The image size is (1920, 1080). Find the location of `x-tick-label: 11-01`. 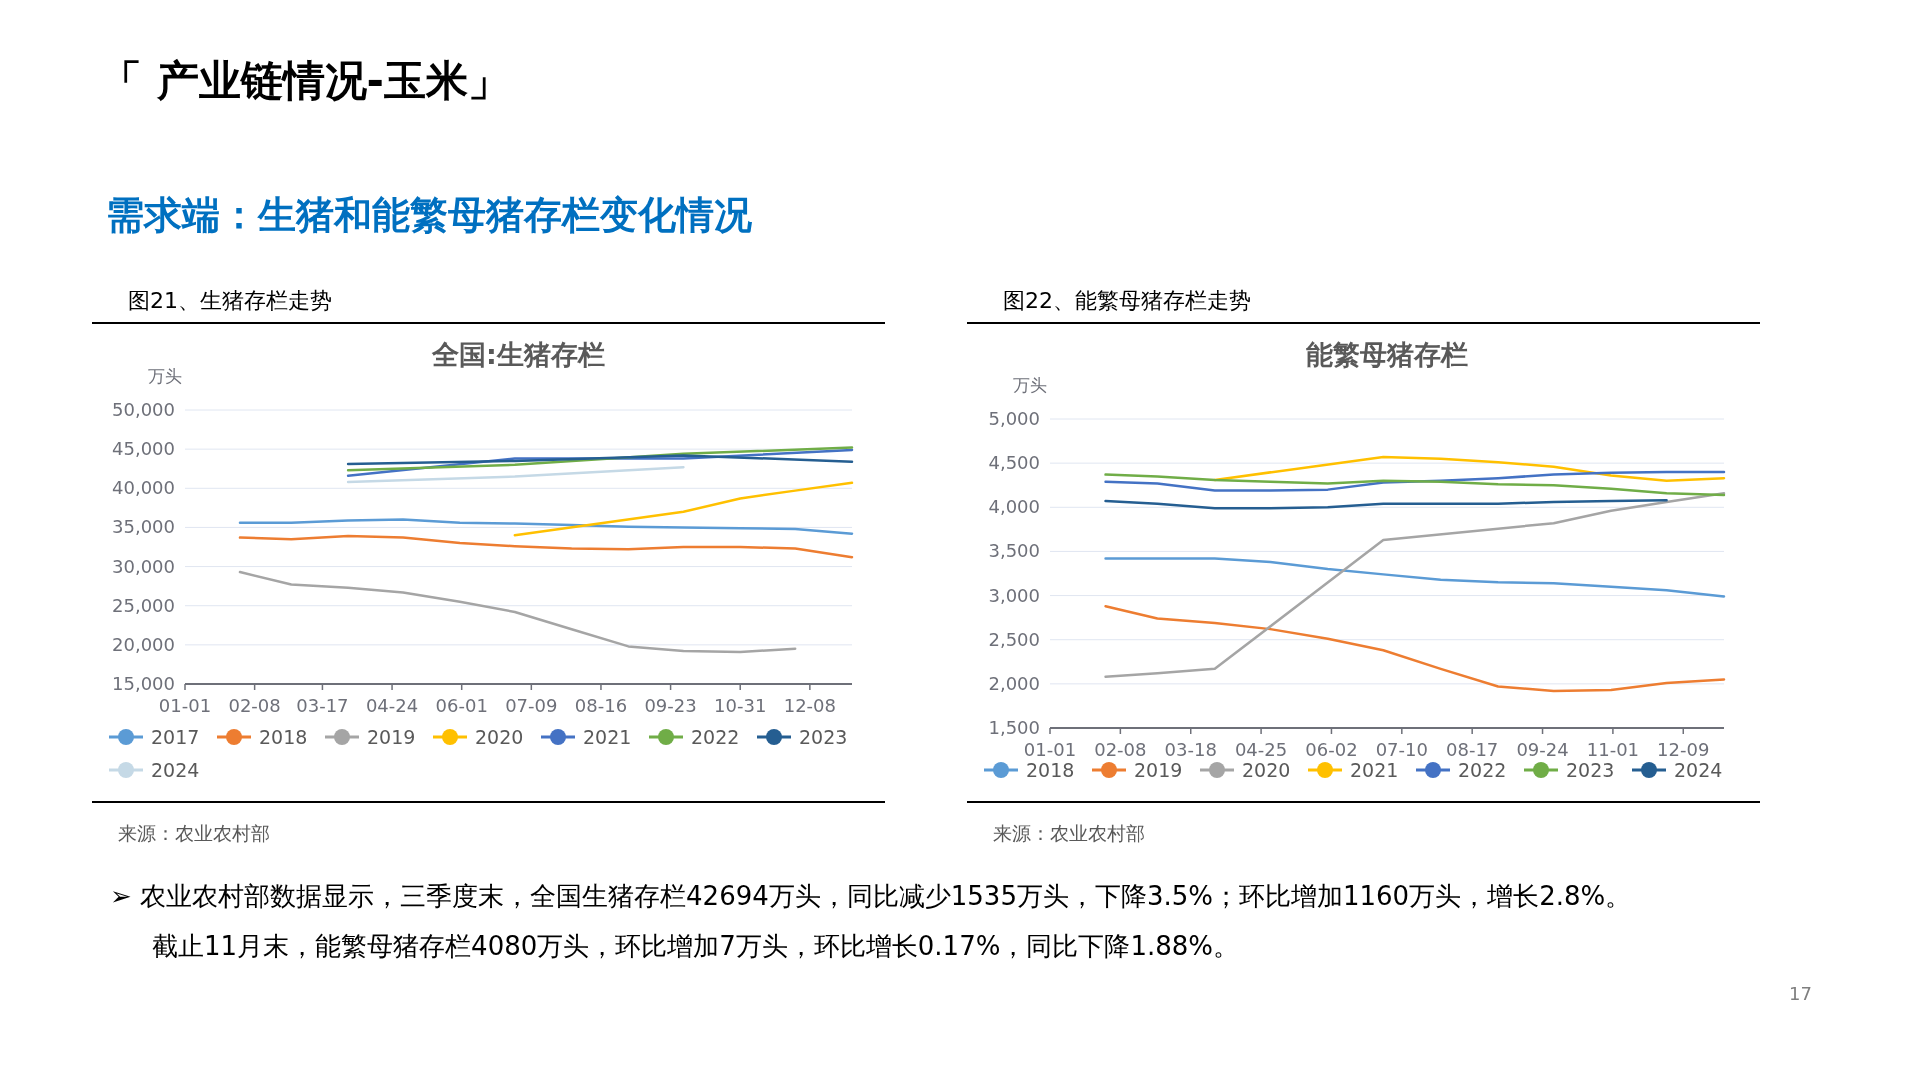

x-tick-label: 11-01 is located at coordinates (1613, 749).